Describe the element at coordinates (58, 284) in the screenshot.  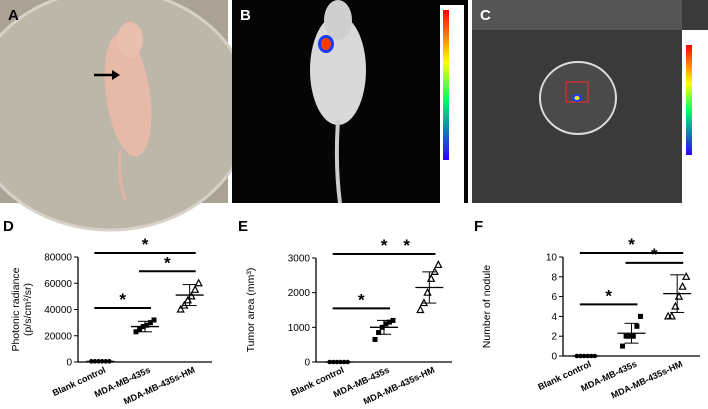
I see `y-tick-label: 60000` at that location.